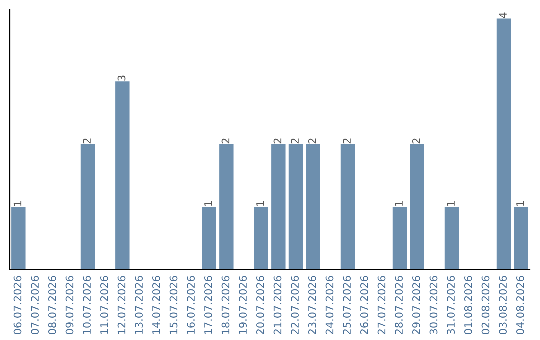  I want to click on x-tick-label: 12.07.2026, so click(122, 305).